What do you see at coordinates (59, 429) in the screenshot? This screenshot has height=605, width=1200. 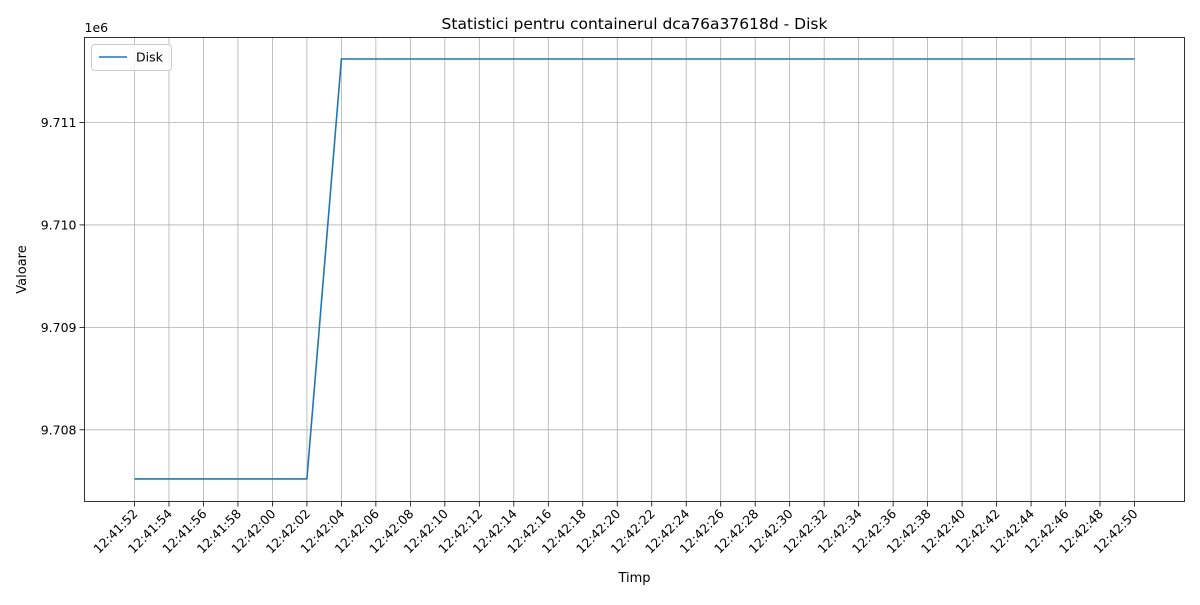 I see `y-tick-label: 9.708` at bounding box center [59, 429].